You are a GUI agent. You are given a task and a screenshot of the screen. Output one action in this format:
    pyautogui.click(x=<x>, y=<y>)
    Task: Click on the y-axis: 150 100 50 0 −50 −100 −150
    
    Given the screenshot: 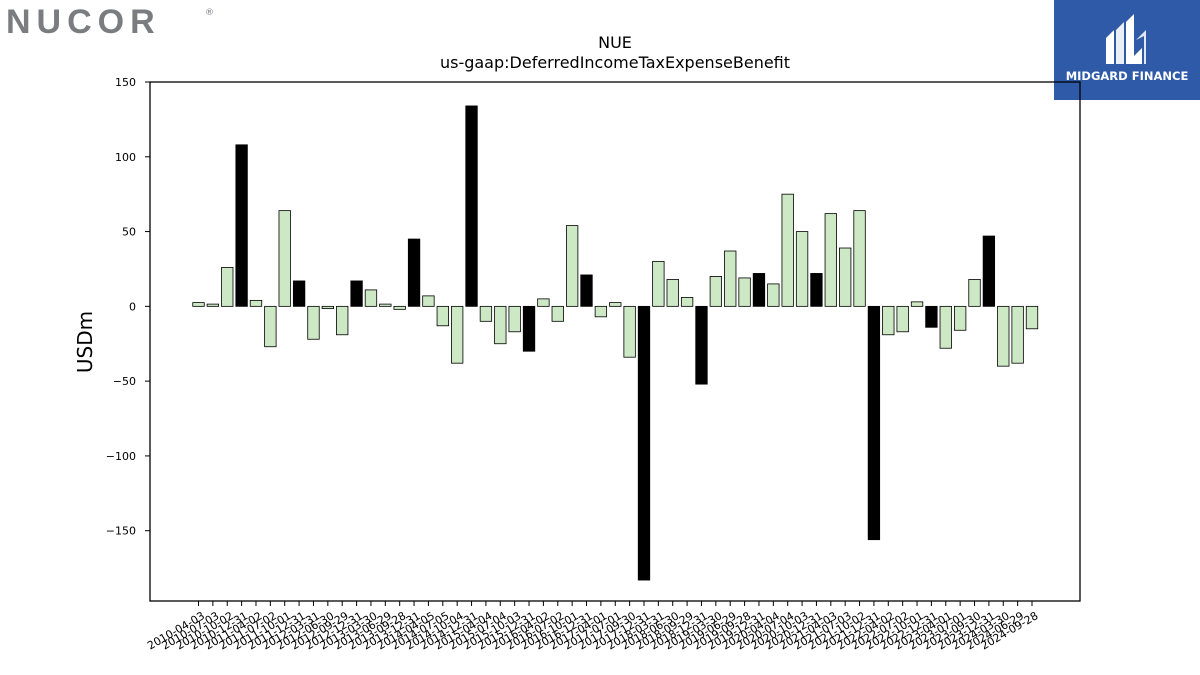 What is the action you would take?
    pyautogui.click(x=128, y=307)
    